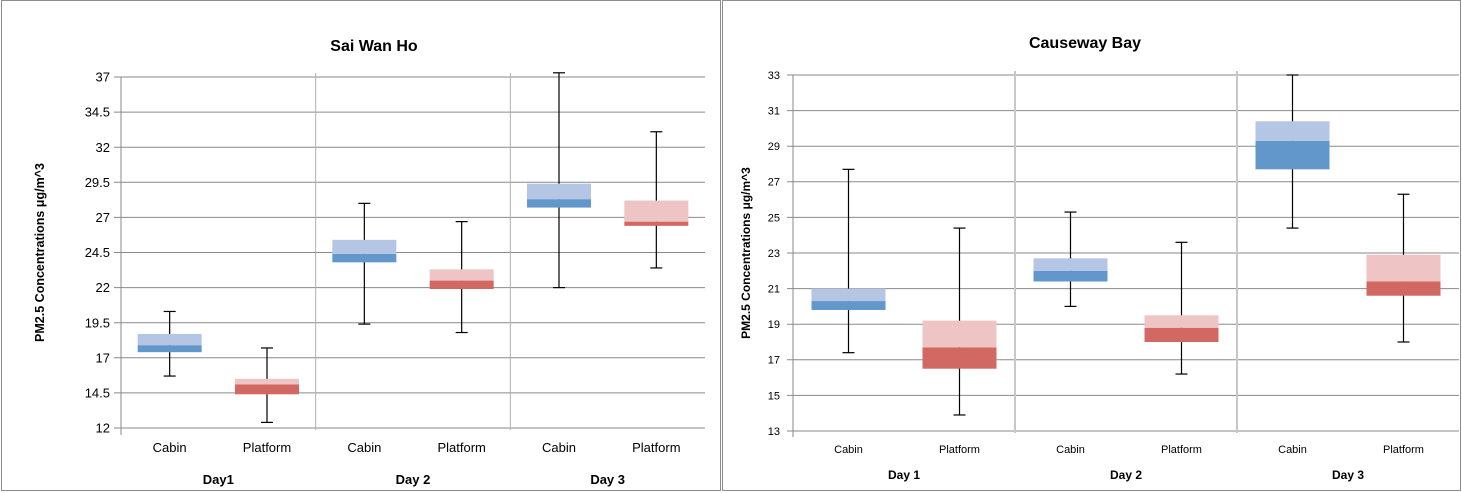  What do you see at coordinates (103, 428) in the screenshot?
I see `y-tick-label: 12` at bounding box center [103, 428].